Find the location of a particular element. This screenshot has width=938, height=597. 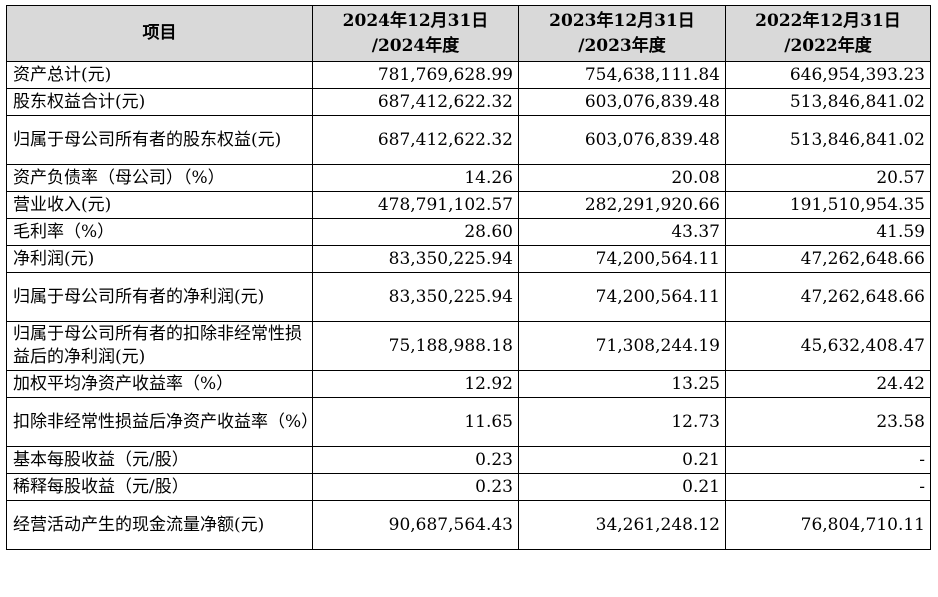

row-label: 营业收入(元) is located at coordinates (159, 205).